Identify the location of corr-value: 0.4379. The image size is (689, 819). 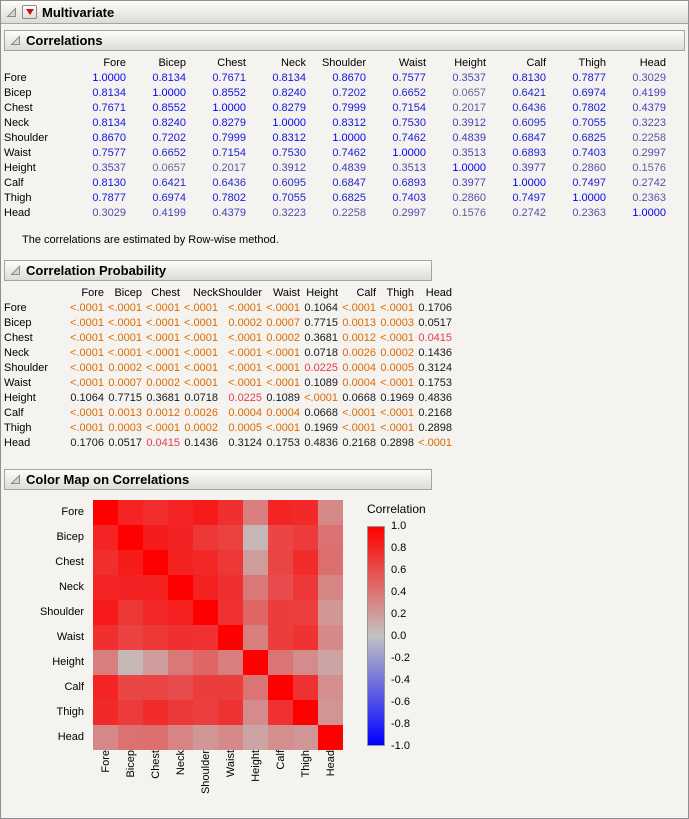
(649, 108).